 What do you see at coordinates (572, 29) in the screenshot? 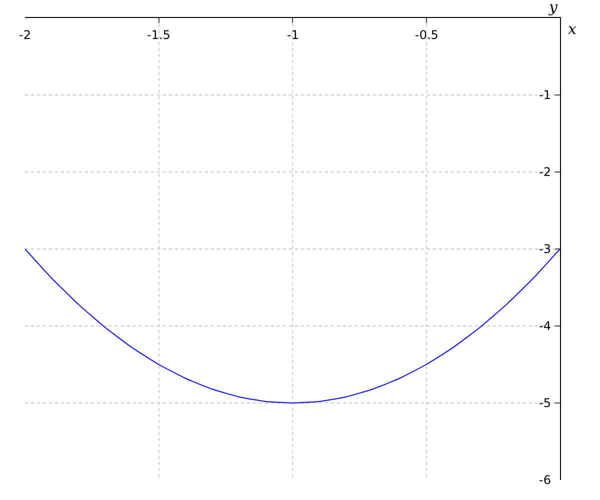
I see `x-axis-title: x` at bounding box center [572, 29].